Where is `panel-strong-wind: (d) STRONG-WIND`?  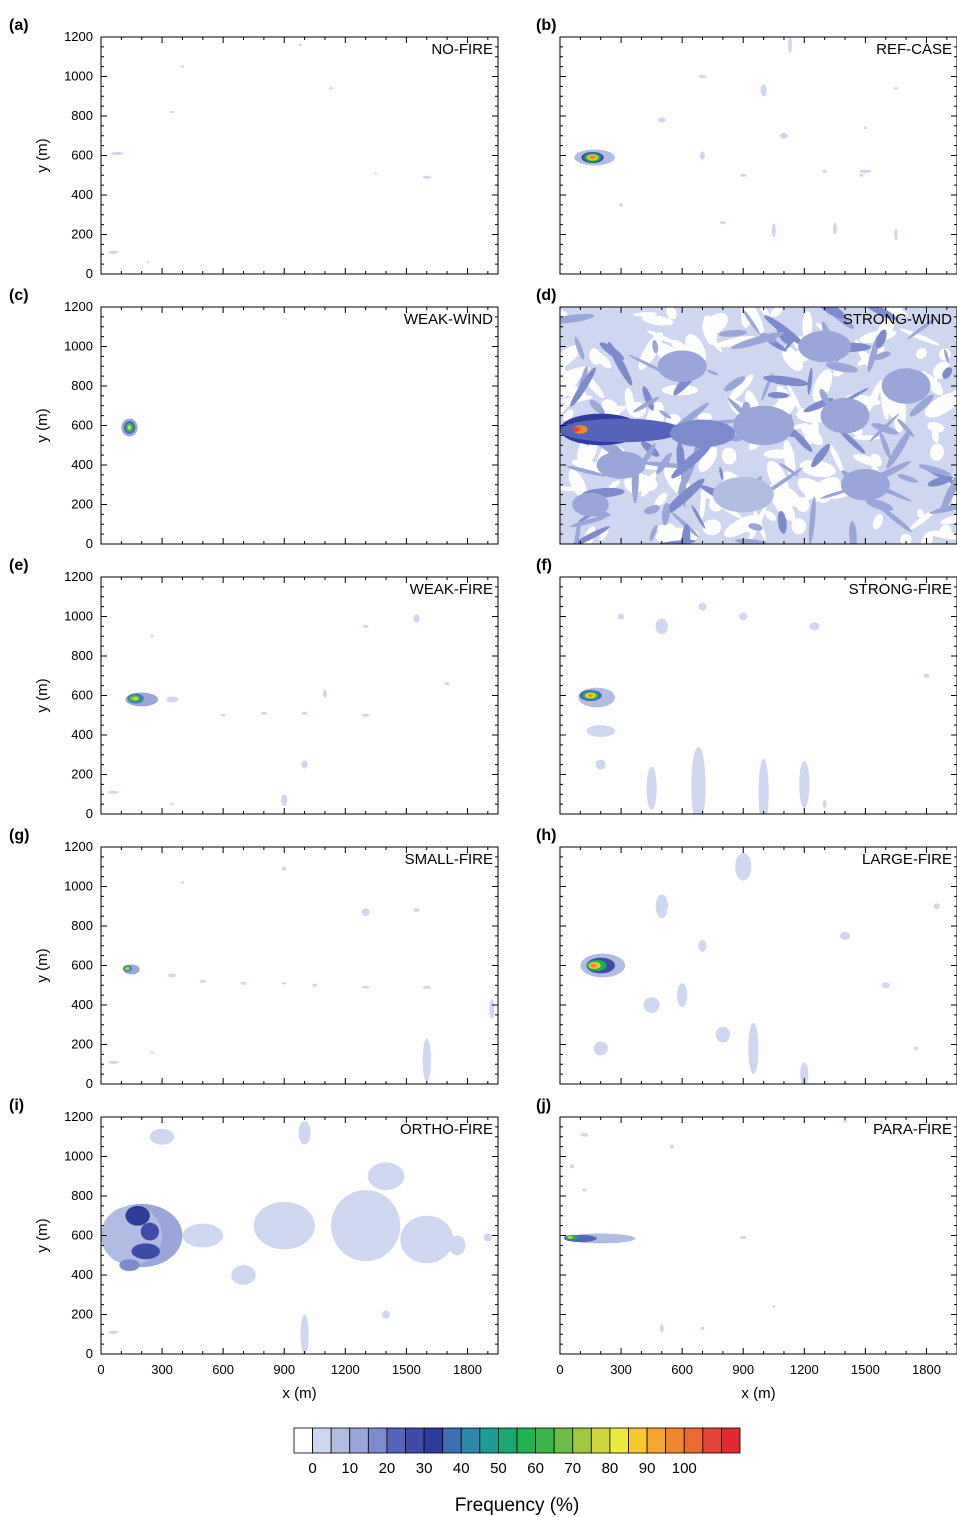 panel-strong-wind: (d) STRONG-WIND is located at coordinates (746, 416).